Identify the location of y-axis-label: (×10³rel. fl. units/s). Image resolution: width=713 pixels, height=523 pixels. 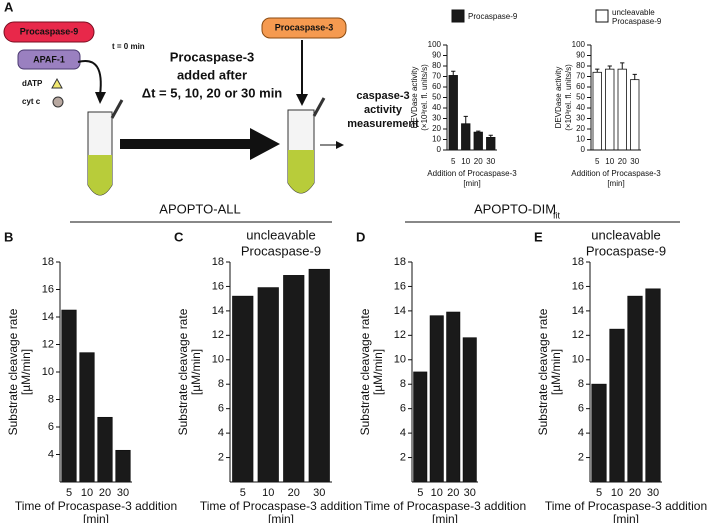
(424, 97).